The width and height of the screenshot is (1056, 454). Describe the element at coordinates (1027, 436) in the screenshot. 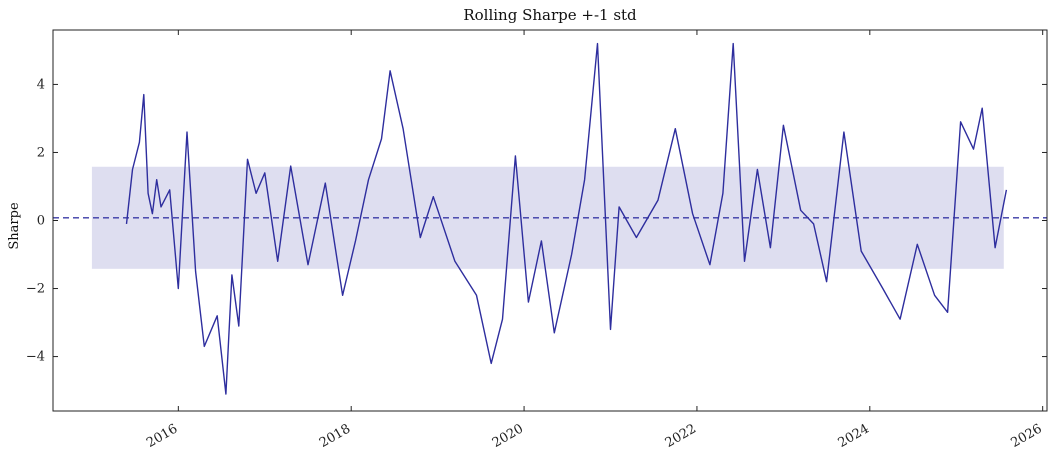

I see `x-tick-label: 2026` at that location.